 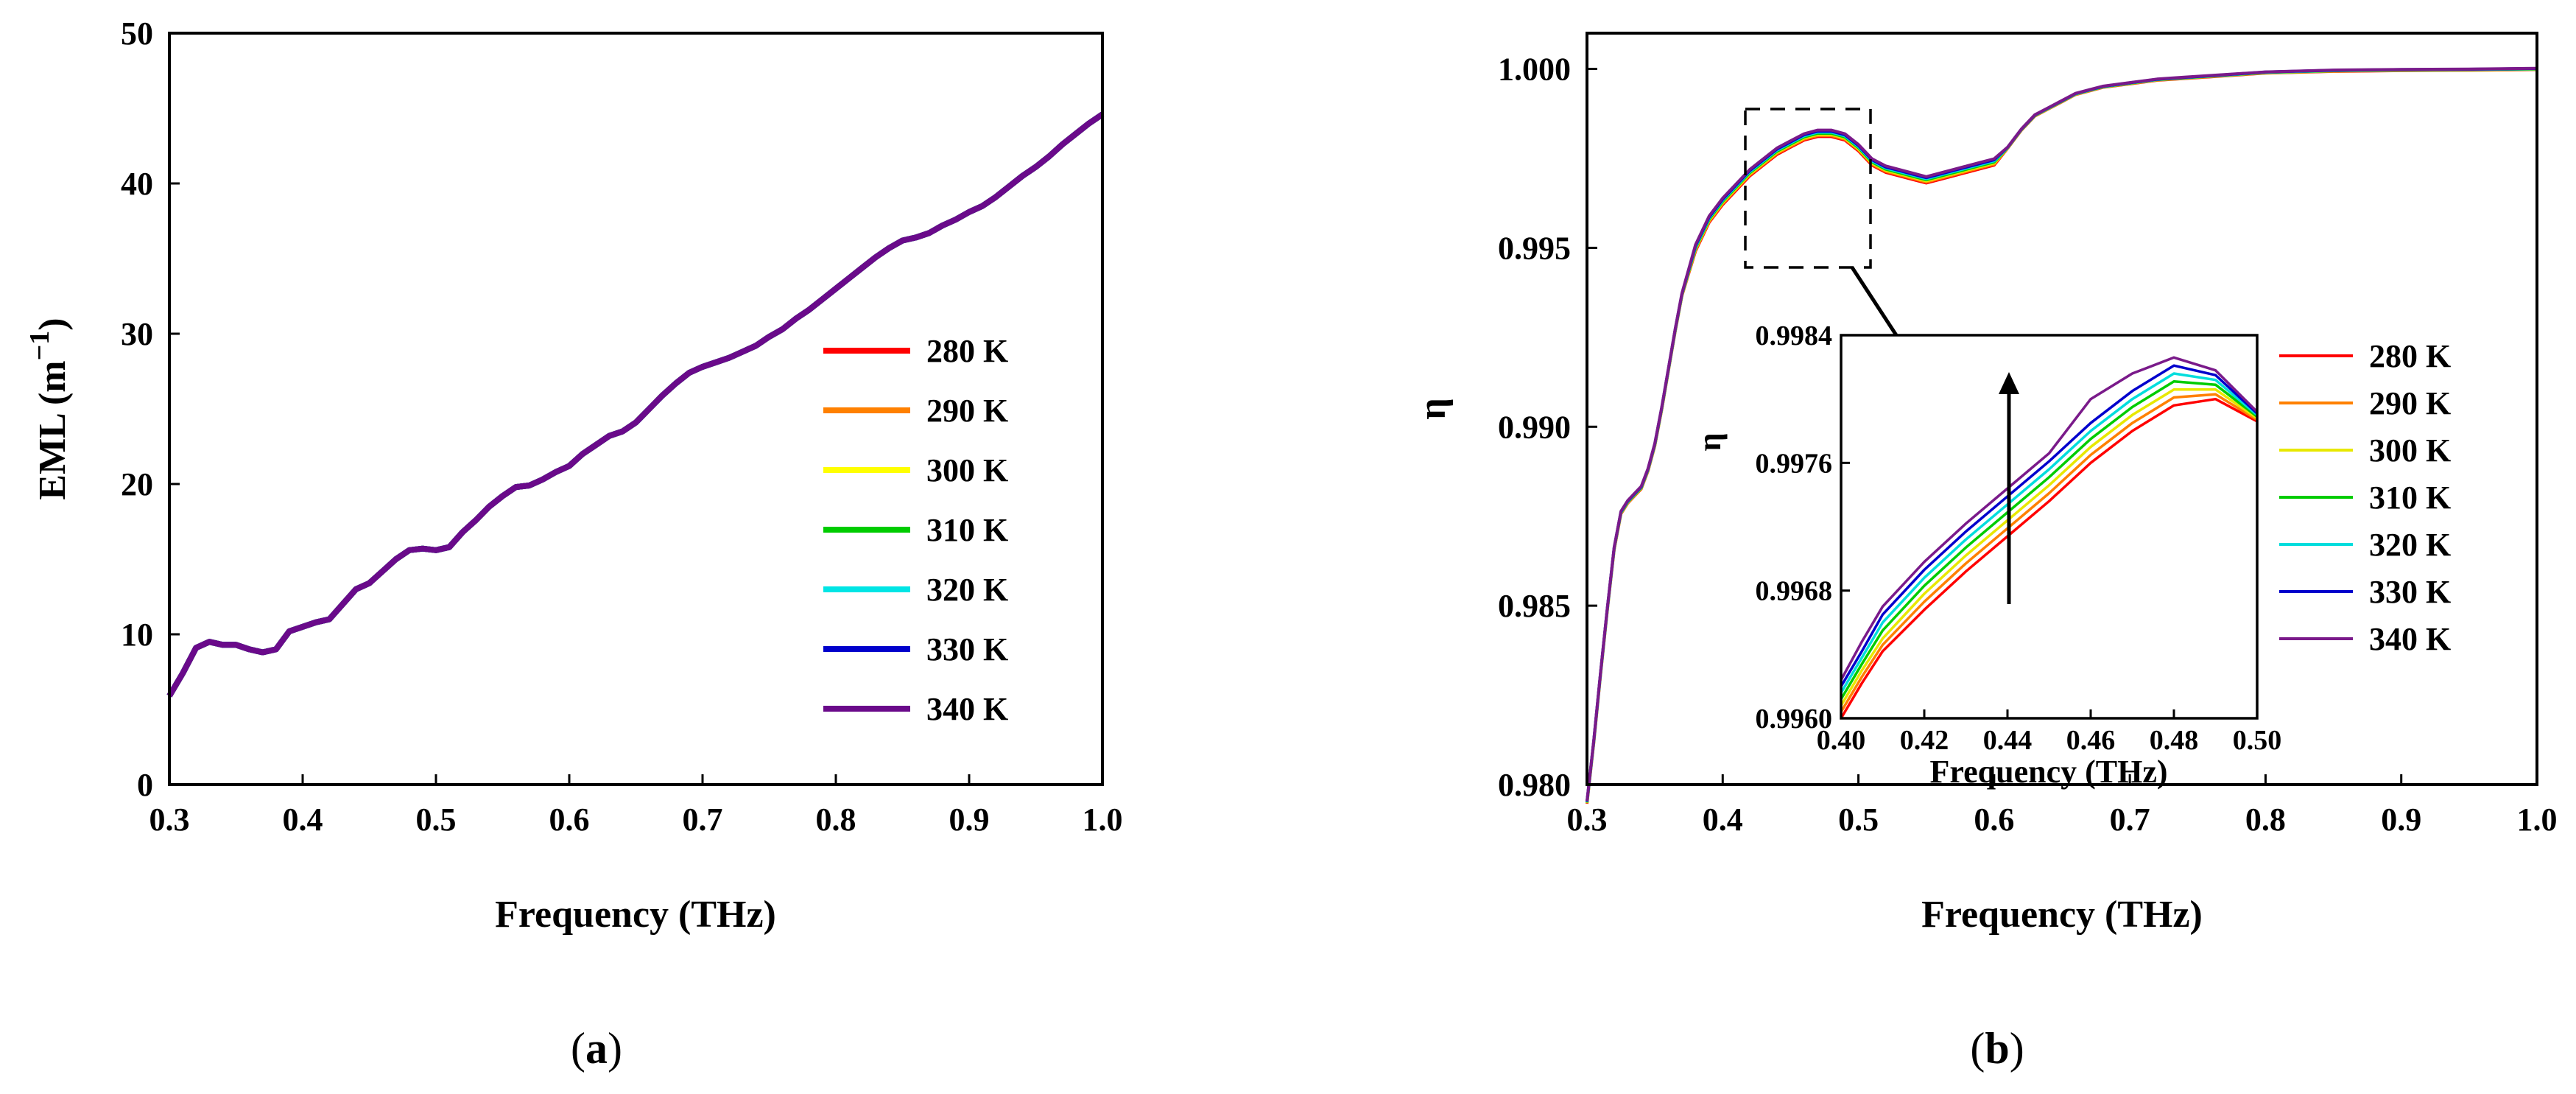 What do you see at coordinates (2091, 740) in the screenshot?
I see `x-tick-label: 0.46` at bounding box center [2091, 740].